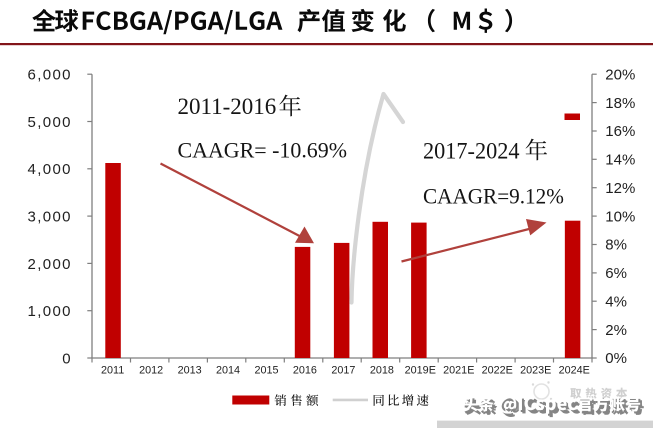 Image resolution: width=653 pixels, height=428 pixels. Describe the element at coordinates (49, 264) in the screenshot. I see `svg-text: 2,000` at that location.